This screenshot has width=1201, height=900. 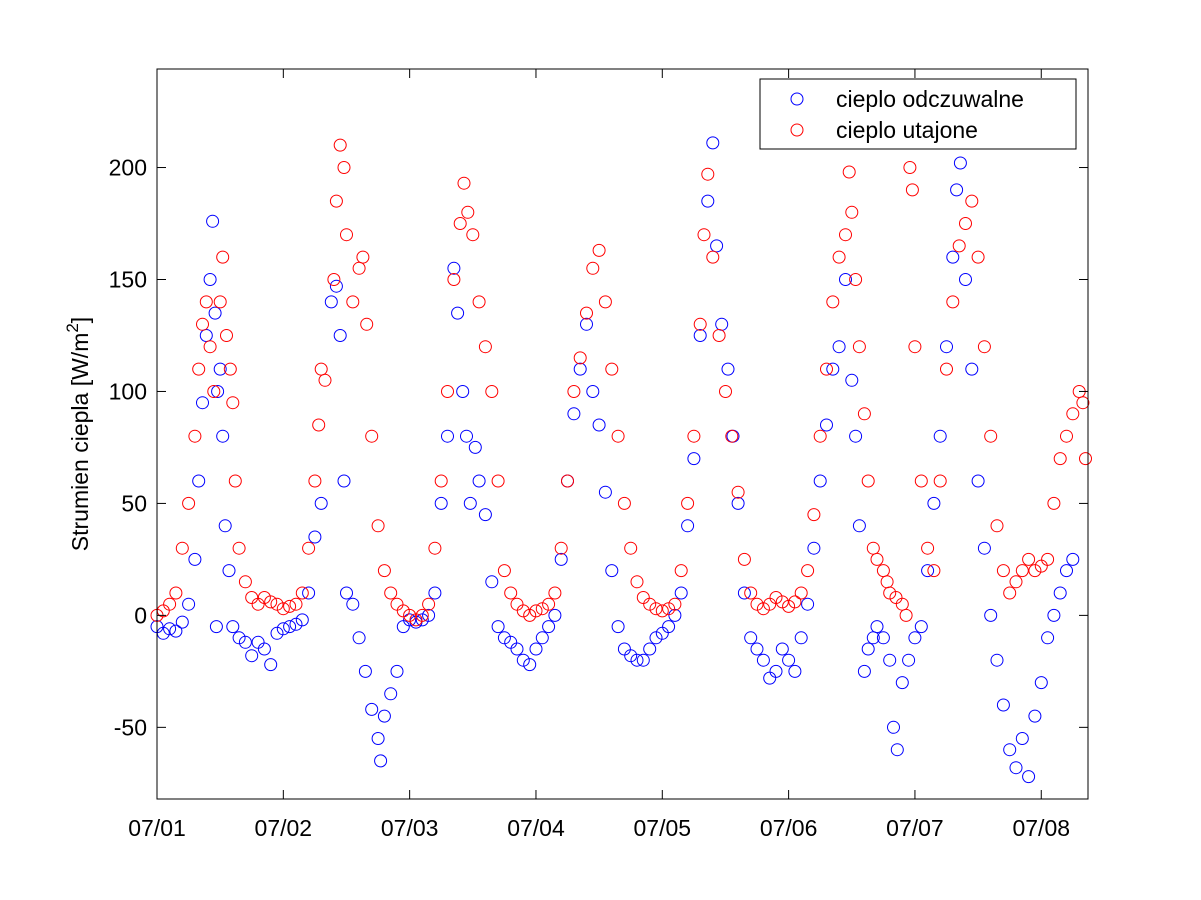 What do you see at coordinates (930, 99) in the screenshot?
I see `legend-label-cieplo-odczuwalne: cieplo odczuwalne` at bounding box center [930, 99].